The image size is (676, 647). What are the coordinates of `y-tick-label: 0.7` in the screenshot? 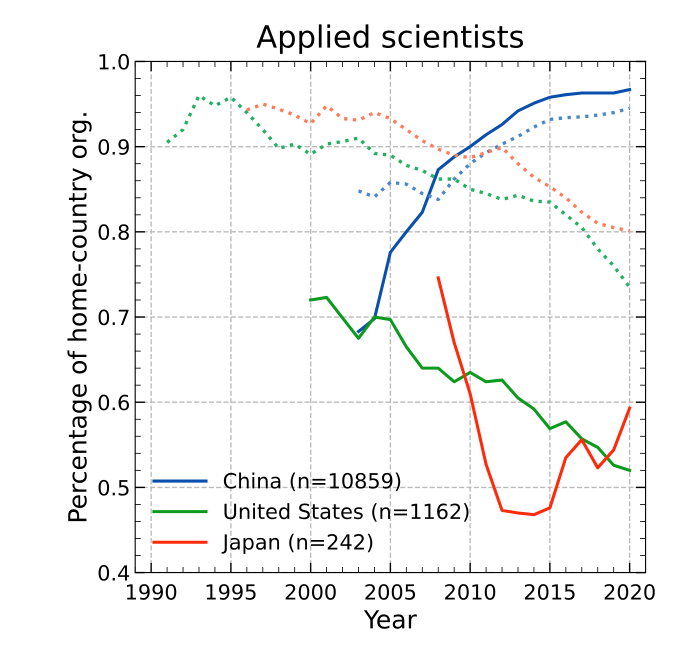 It's located at (113, 317).